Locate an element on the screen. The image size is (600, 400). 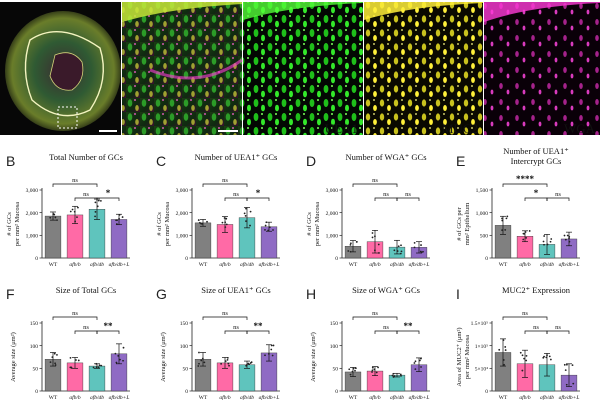
significance-label: **** is located at coordinates (525, 179).